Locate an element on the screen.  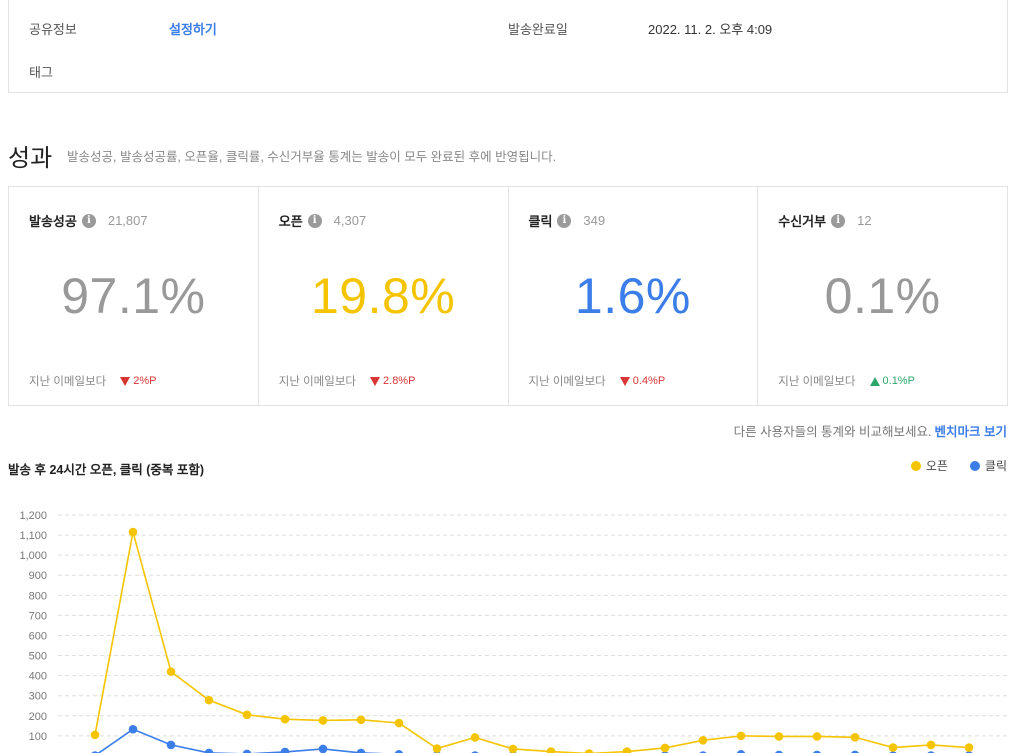
y-tick-label: 1,200 is located at coordinates (33, 516).